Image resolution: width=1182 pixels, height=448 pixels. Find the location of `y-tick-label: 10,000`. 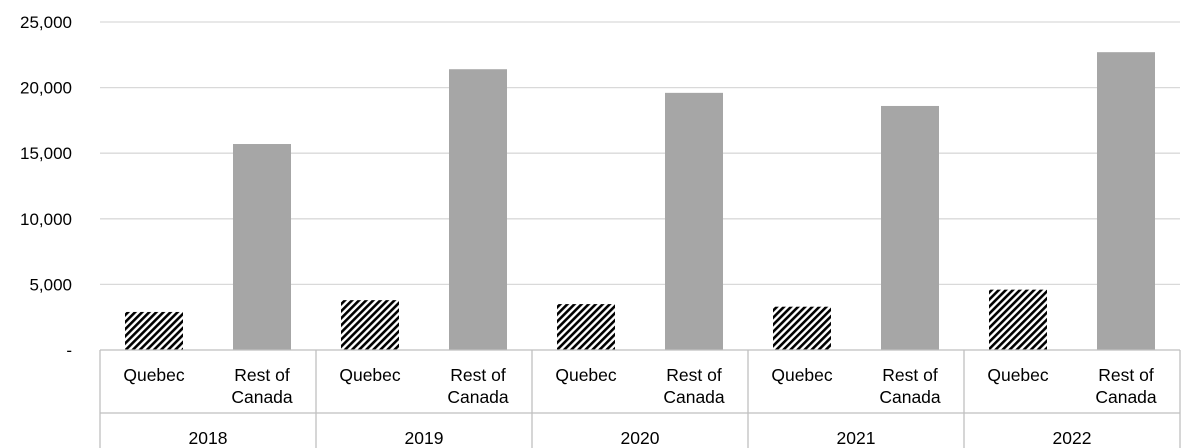

y-tick-label: 10,000 is located at coordinates (46, 219).